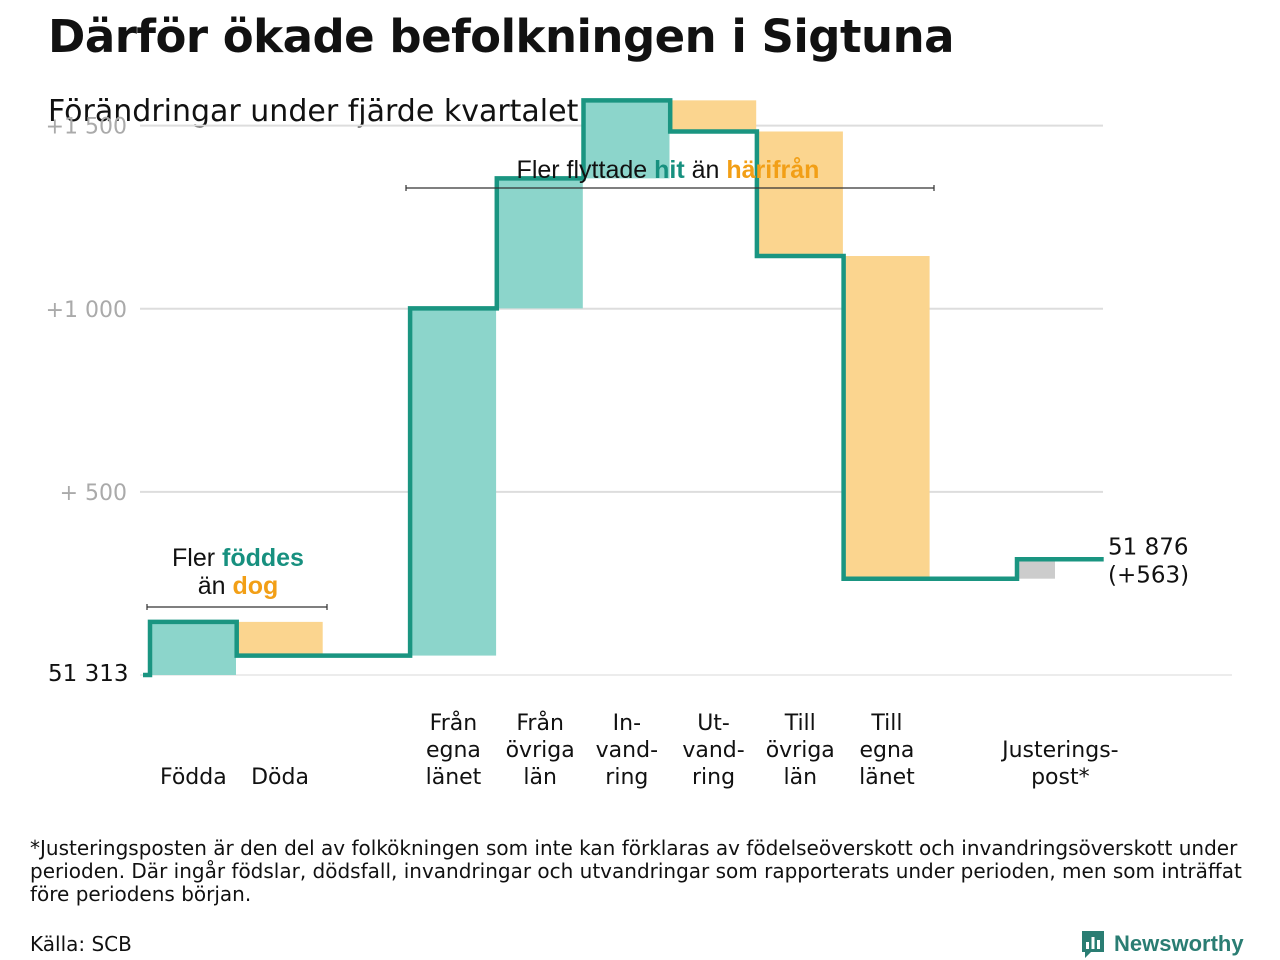 This screenshot has width=1280, height=960. I want to click on migration-annotation-hit: hit, so click(669, 170).